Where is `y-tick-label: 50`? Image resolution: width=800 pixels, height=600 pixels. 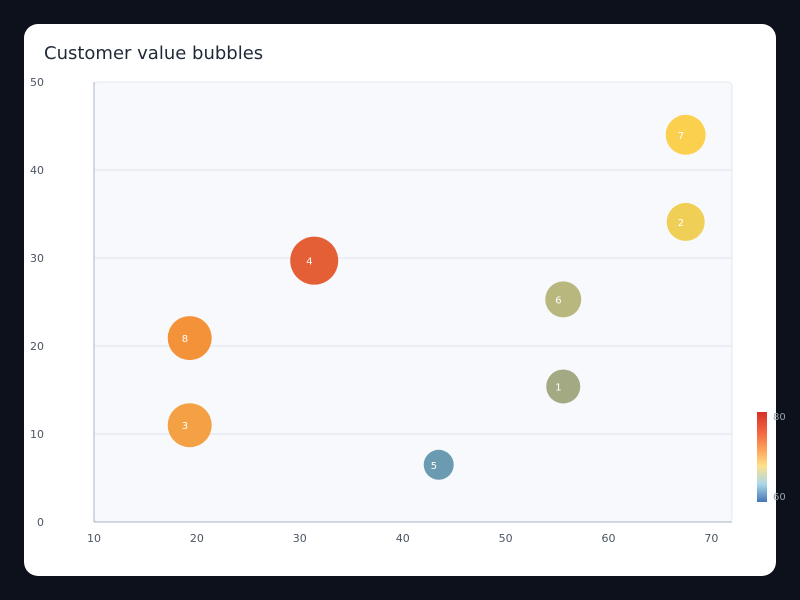 y-tick-label: 50 is located at coordinates (37, 82).